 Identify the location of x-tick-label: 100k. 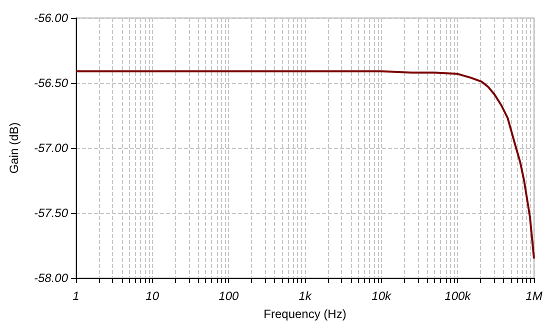
(458, 296).